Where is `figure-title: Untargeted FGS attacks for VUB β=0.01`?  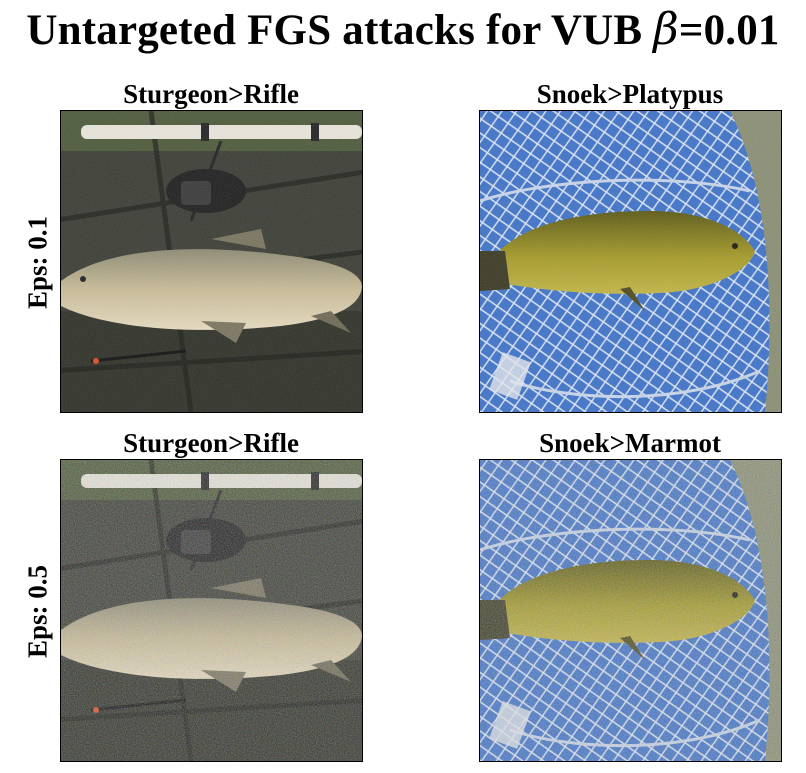
figure-title: Untargeted FGS attacks for VUB β=0.01 is located at coordinates (403, 29).